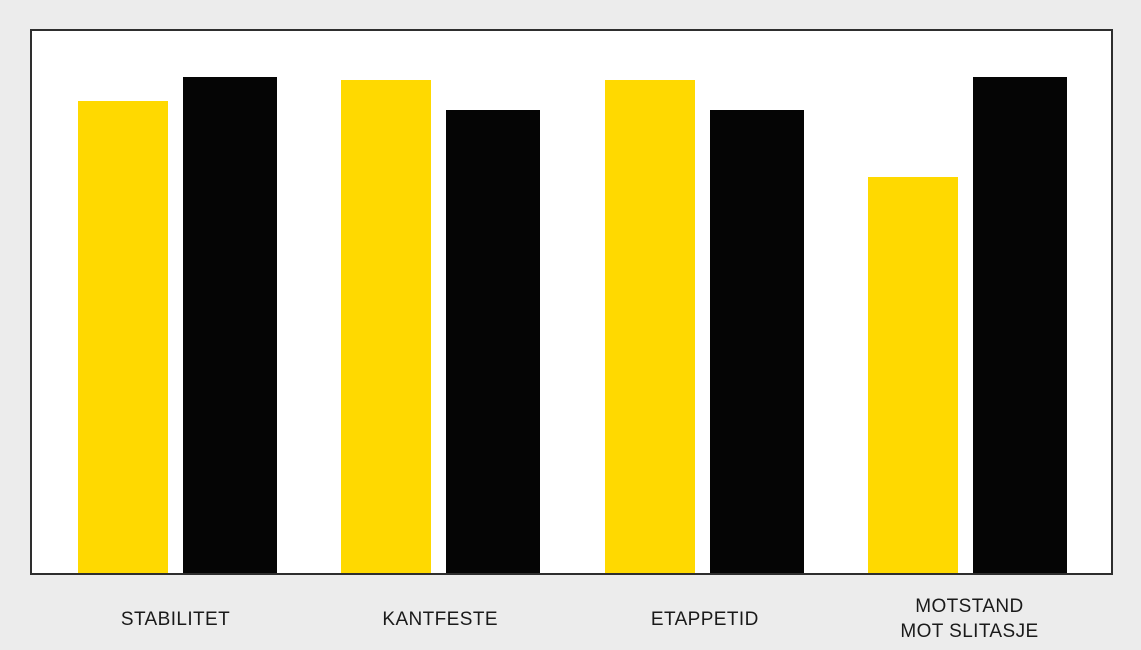  I want to click on bar-group-etappetid, so click(704, 302).